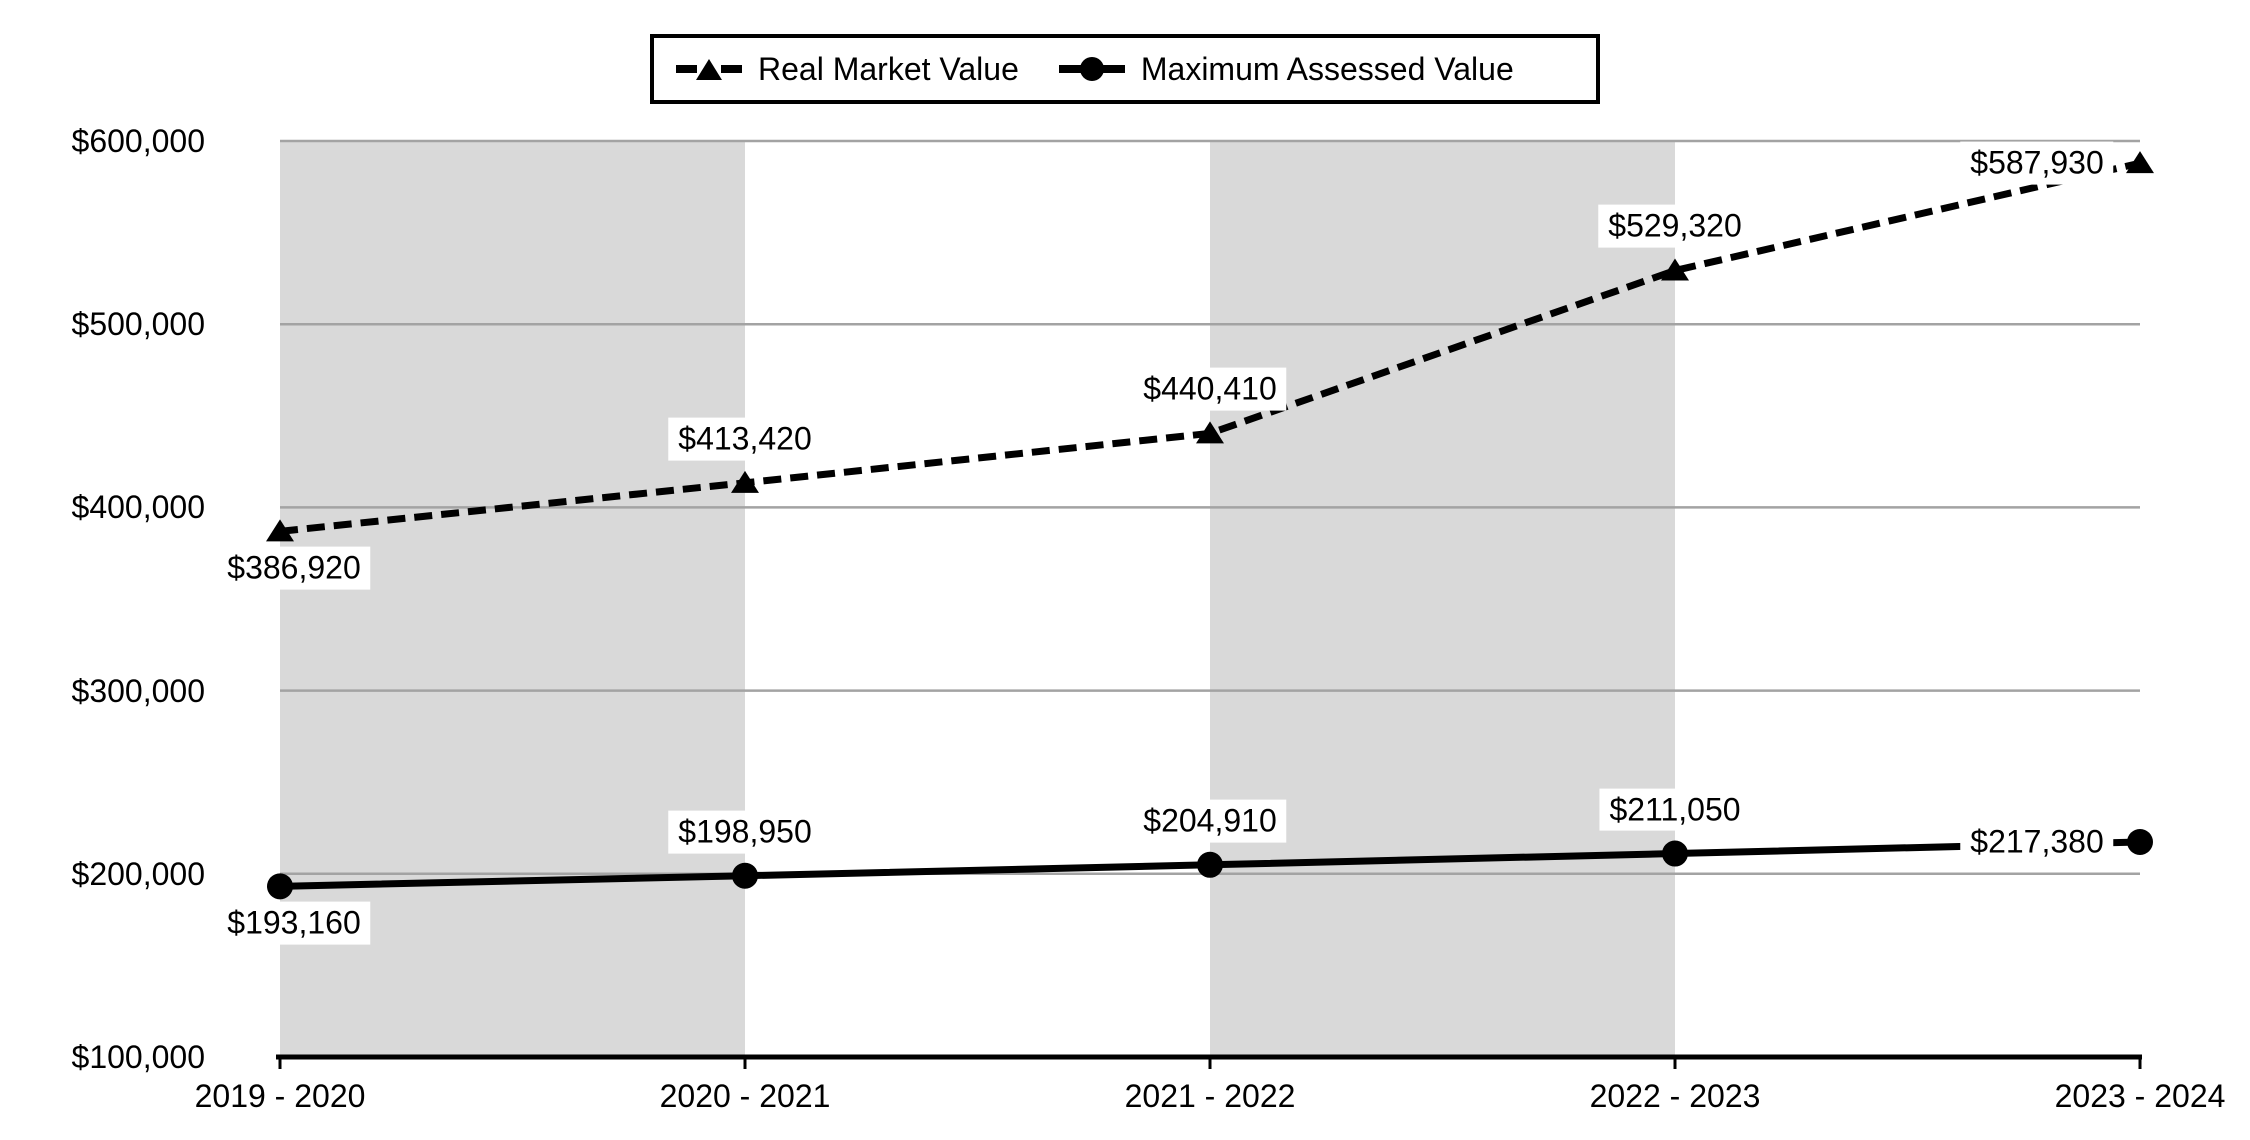  Describe the element at coordinates (2037, 163) in the screenshot. I see `data-label-real-market-value: $587,930` at that location.